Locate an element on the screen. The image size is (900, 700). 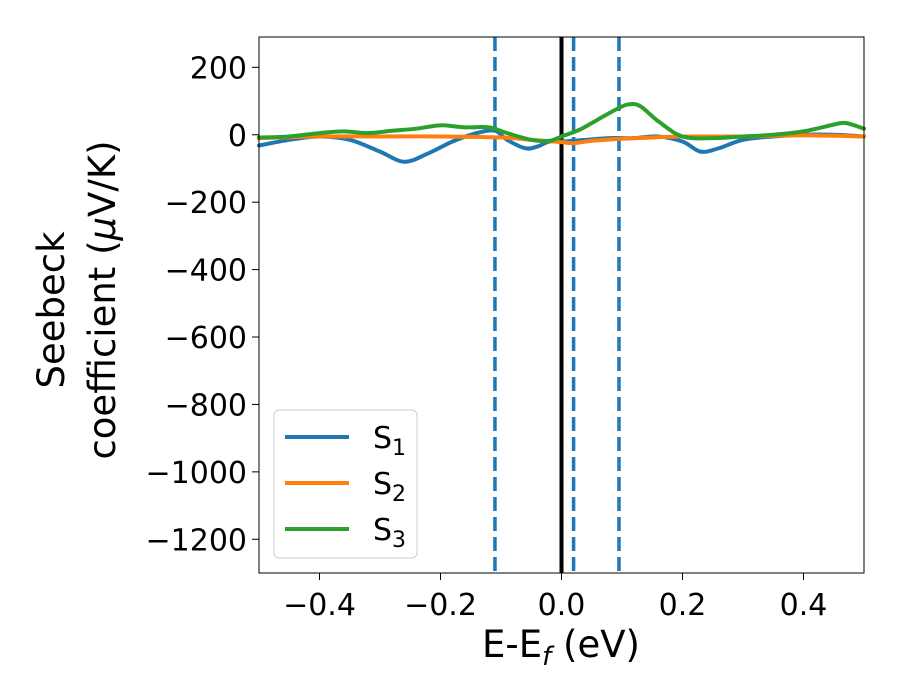
y-tick-label: −1200 is located at coordinates (196, 540).